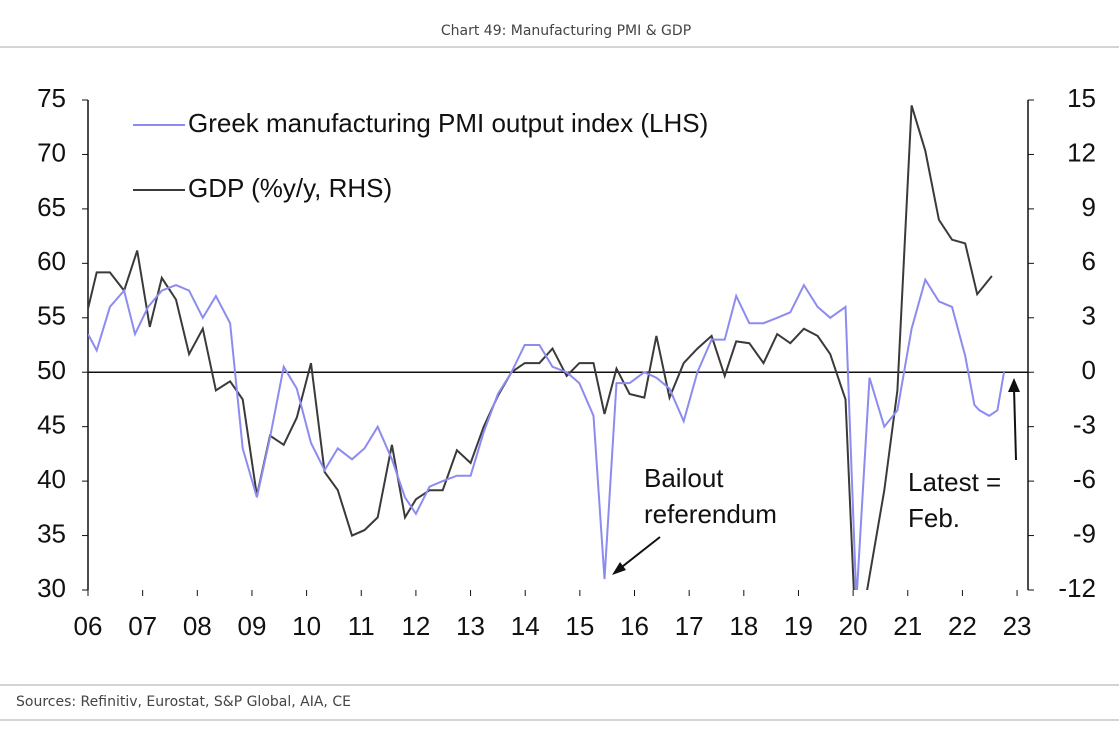  What do you see at coordinates (51, 533) in the screenshot?
I see `y-tick-label: 35` at bounding box center [51, 533].